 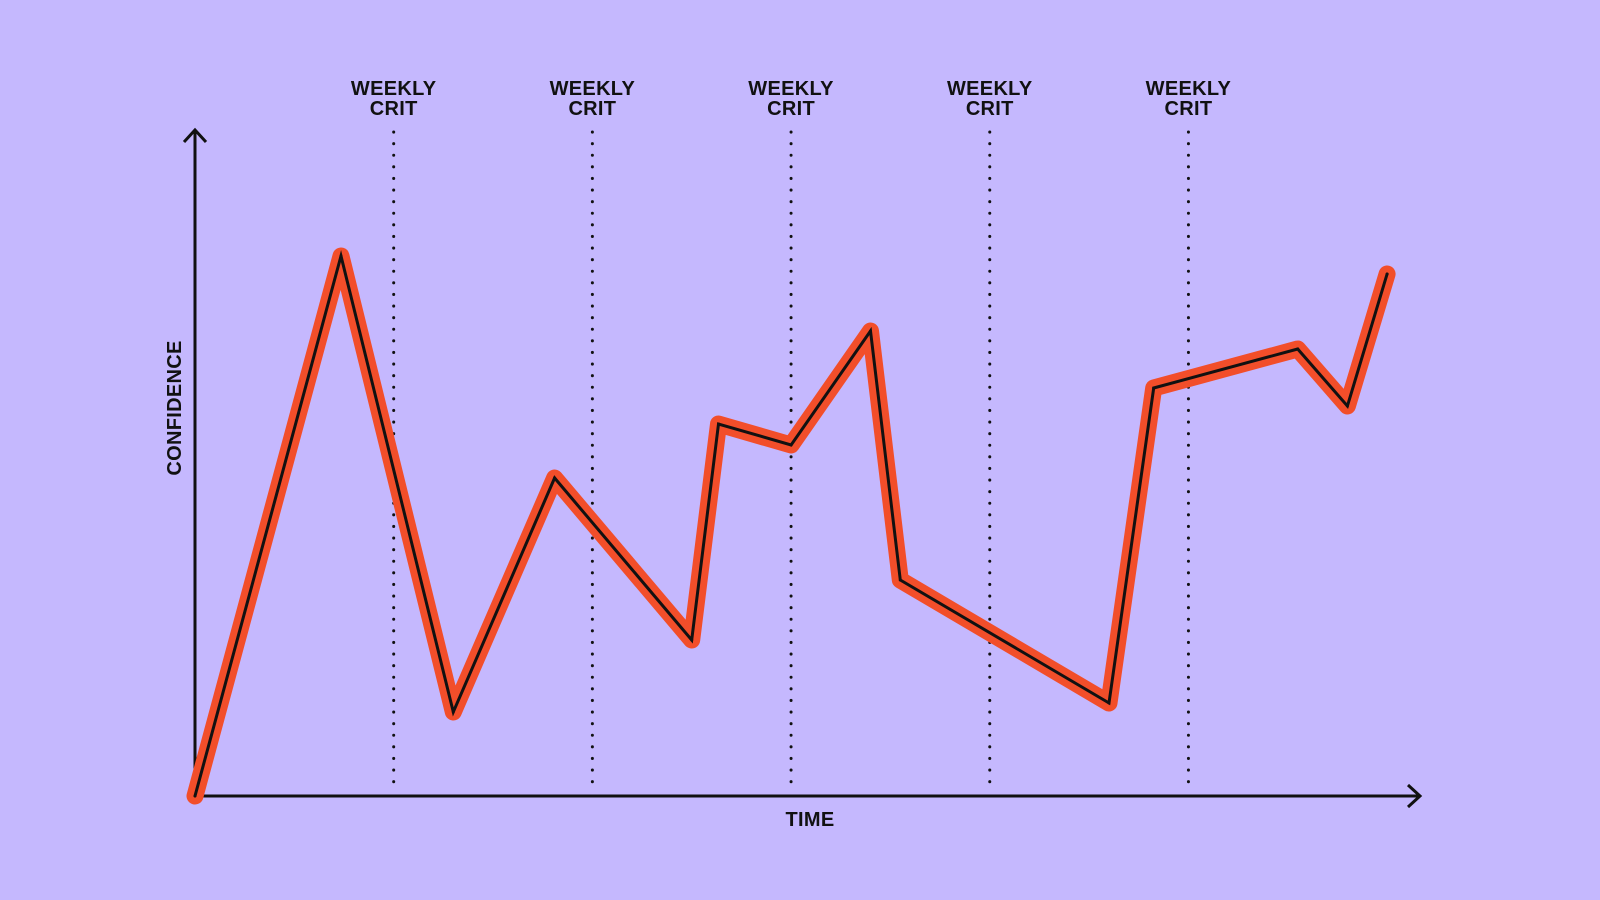 I want to click on x-axis-arrow, so click(x=1414, y=796).